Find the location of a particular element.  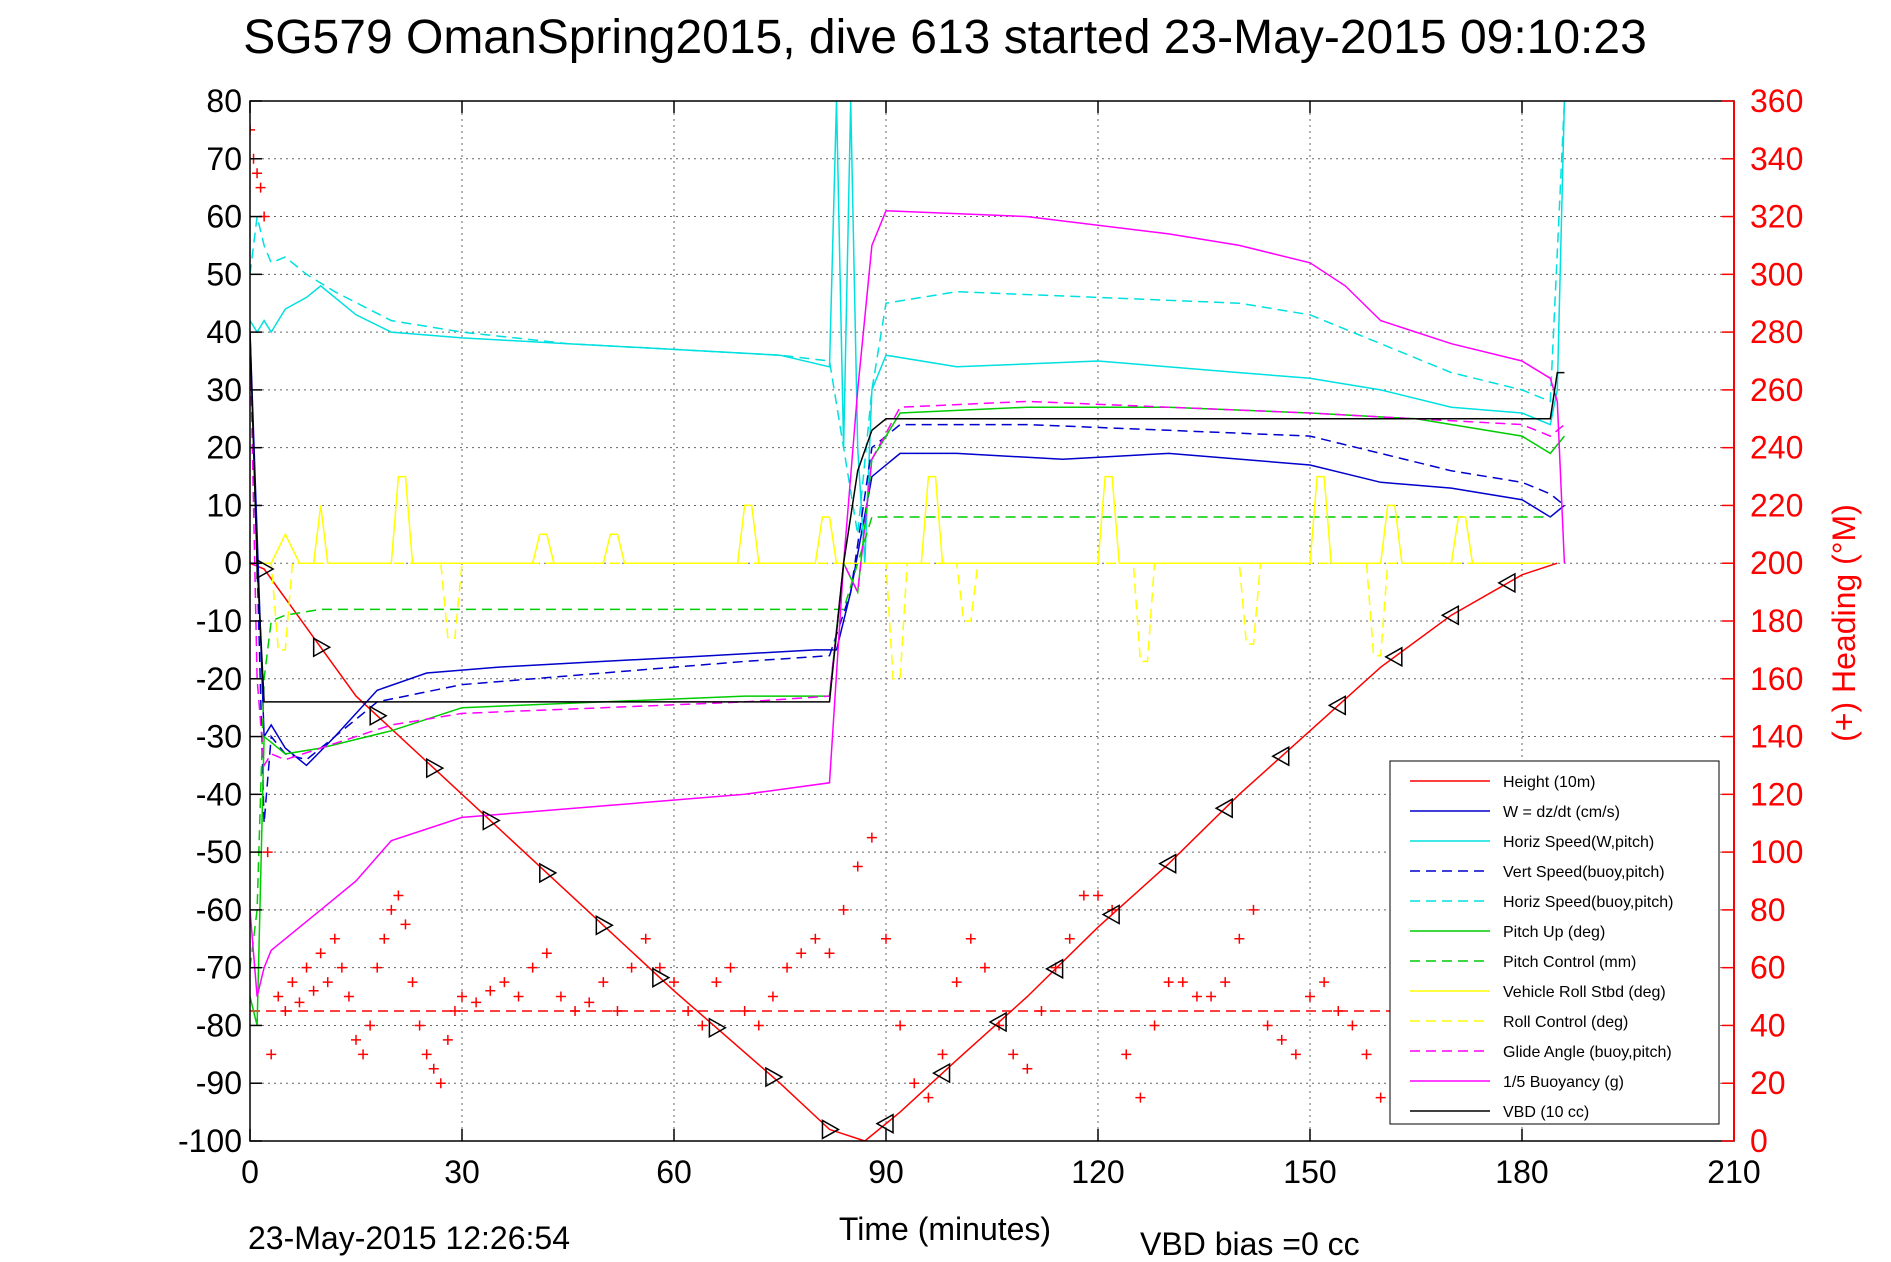

y-tick-label: 0 is located at coordinates (233, 563).